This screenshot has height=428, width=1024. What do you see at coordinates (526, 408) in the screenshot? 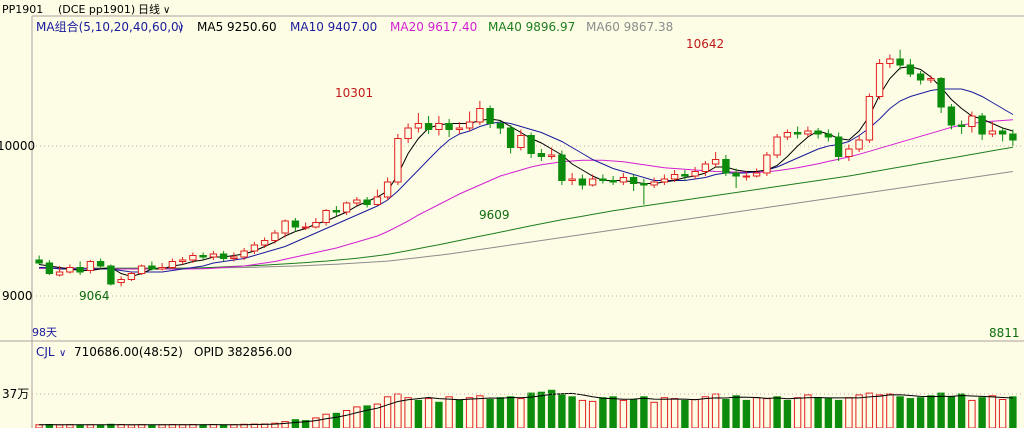
I see `volume-bars` at bounding box center [526, 408].